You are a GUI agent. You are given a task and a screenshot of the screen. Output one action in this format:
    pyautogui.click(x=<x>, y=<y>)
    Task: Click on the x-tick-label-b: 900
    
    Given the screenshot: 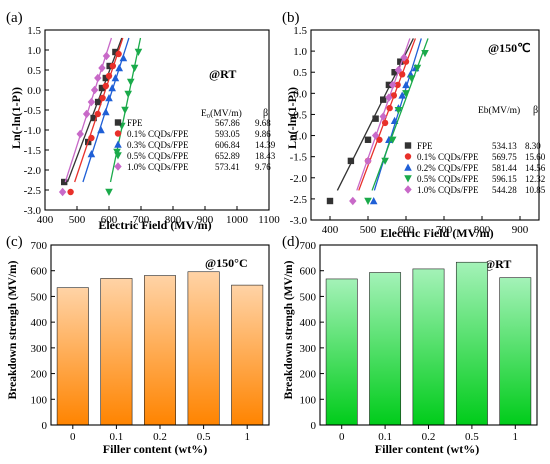 What is the action you would take?
    pyautogui.click(x=520, y=230)
    